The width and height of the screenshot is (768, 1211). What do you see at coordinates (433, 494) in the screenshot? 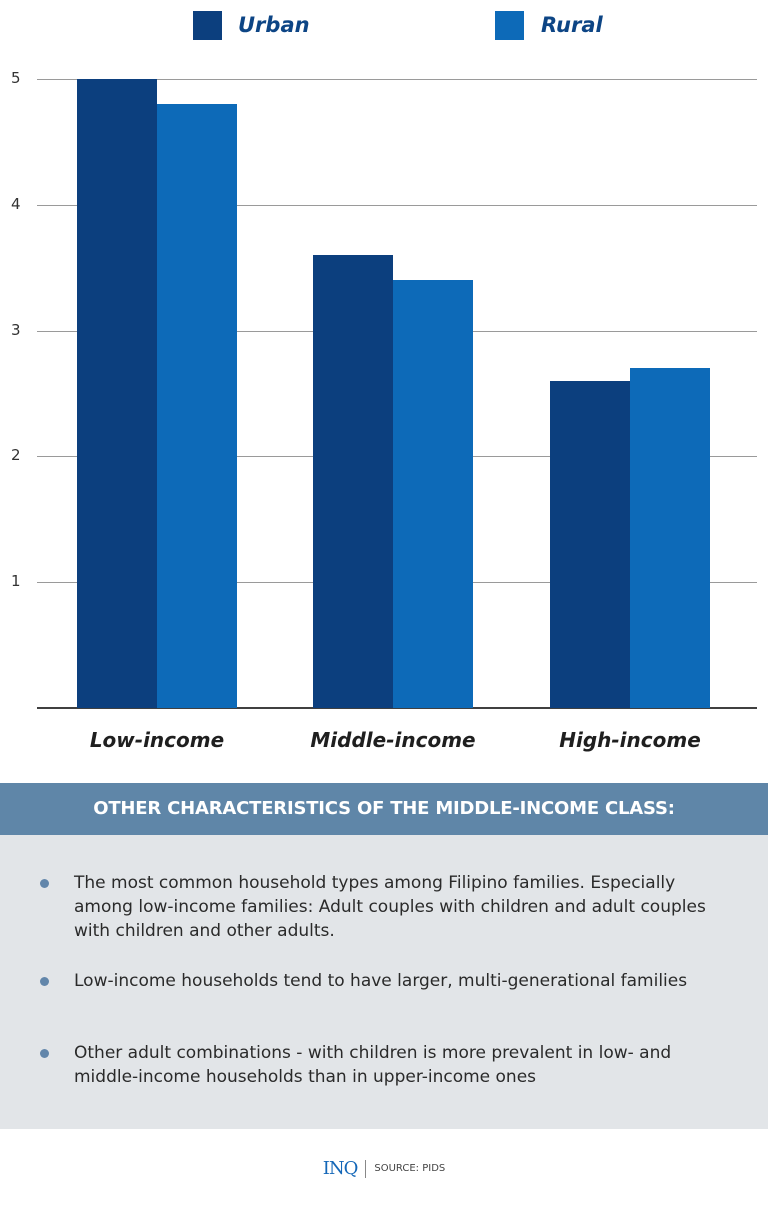
I see `bar-rural-middle-income` at bounding box center [433, 494].